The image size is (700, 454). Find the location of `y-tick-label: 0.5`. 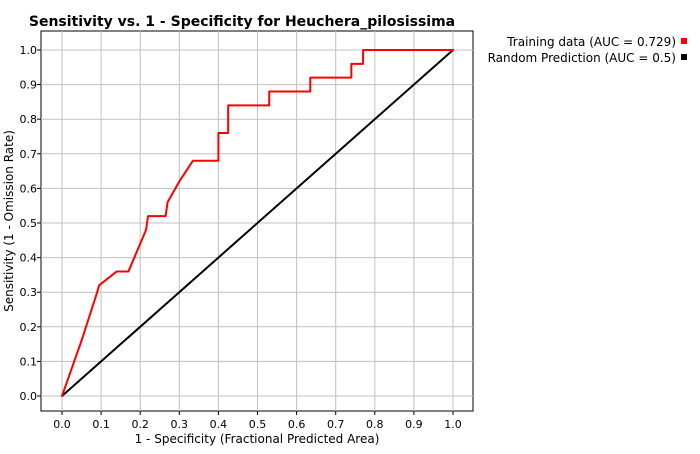

y-tick-label: 0.5 is located at coordinates (29, 223).